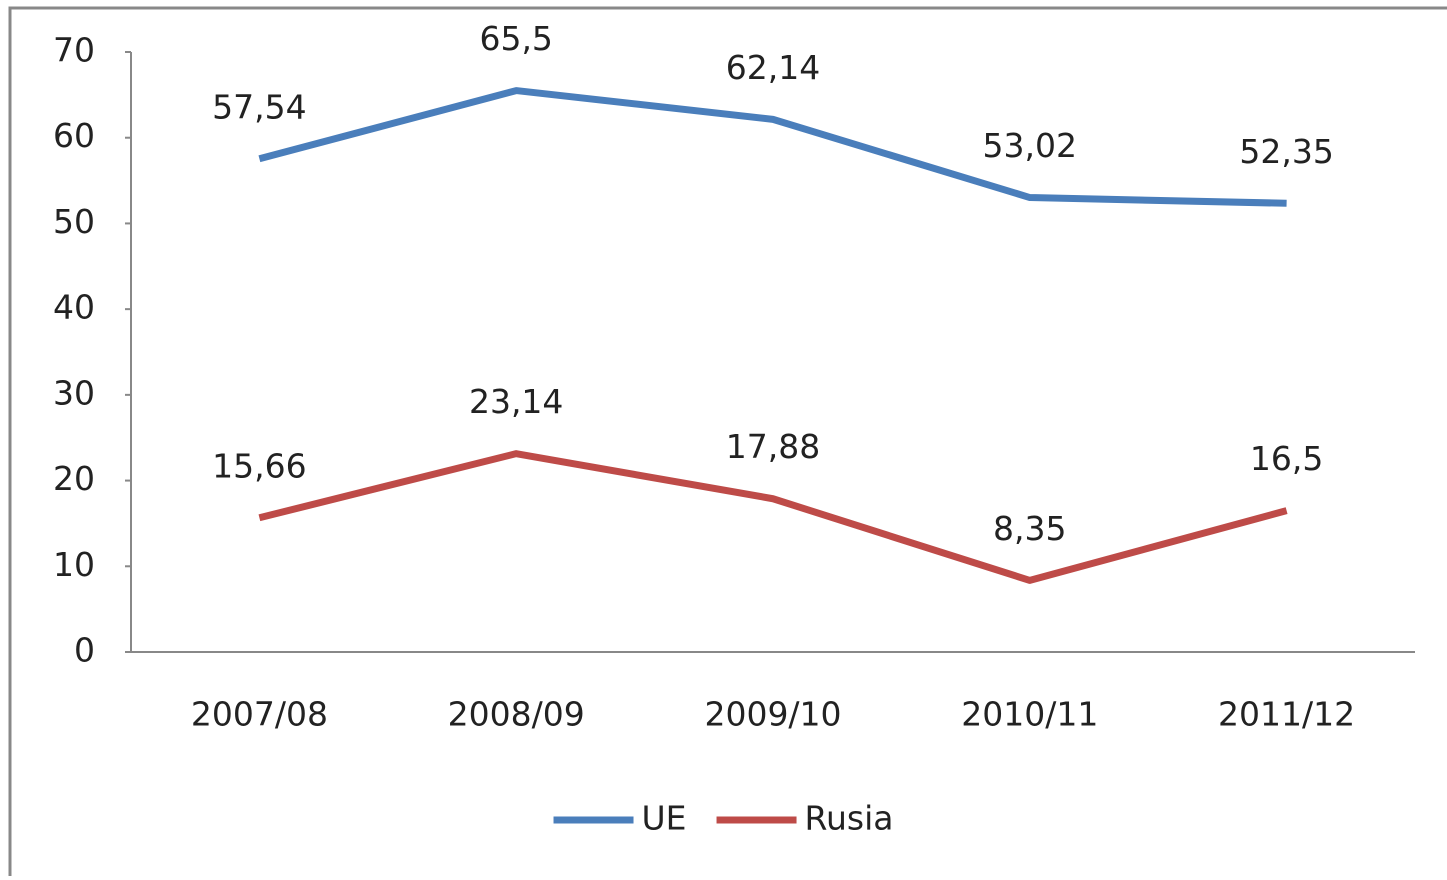  What do you see at coordinates (1286, 458) in the screenshot?
I see `data-label: 16,5` at bounding box center [1286, 458].